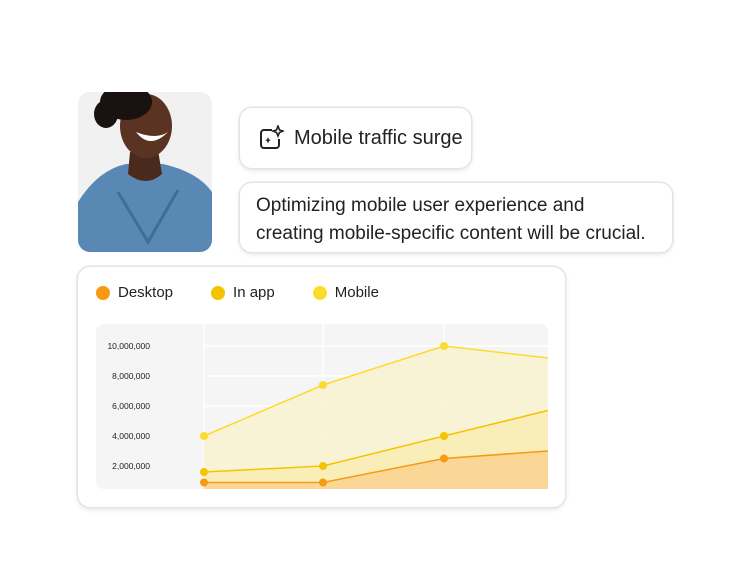  What do you see at coordinates (378, 137) in the screenshot?
I see `insight-title: Mobile traffic surge` at bounding box center [378, 137].